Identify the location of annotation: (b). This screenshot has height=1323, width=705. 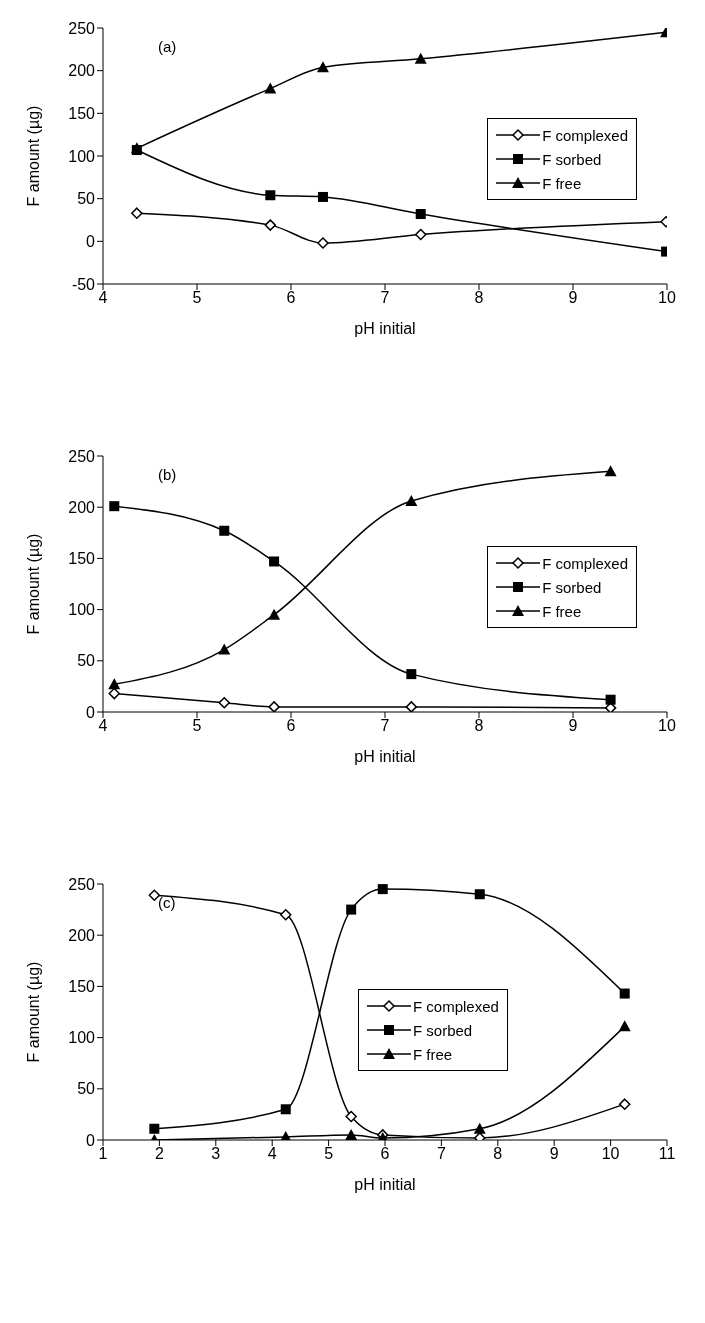
(167, 474).